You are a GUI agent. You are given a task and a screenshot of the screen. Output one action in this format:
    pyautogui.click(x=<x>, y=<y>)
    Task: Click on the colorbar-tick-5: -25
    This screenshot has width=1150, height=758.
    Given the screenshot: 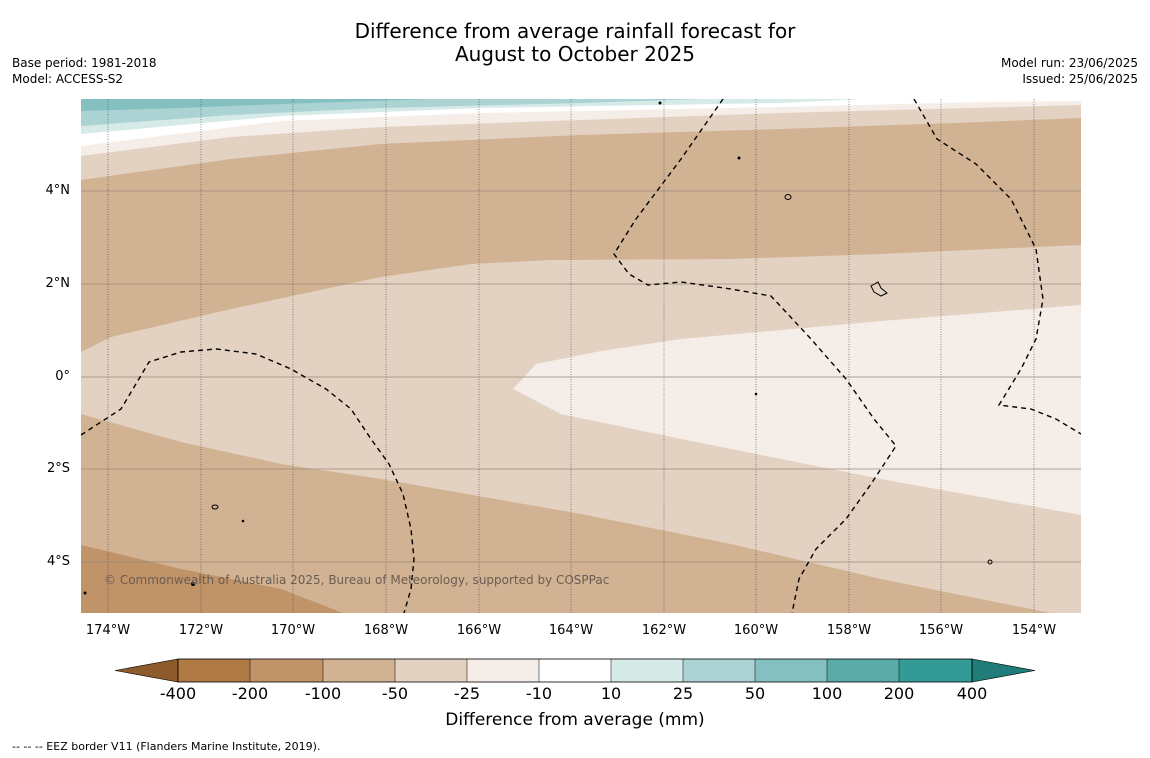 What is the action you would take?
    pyautogui.click(x=467, y=693)
    